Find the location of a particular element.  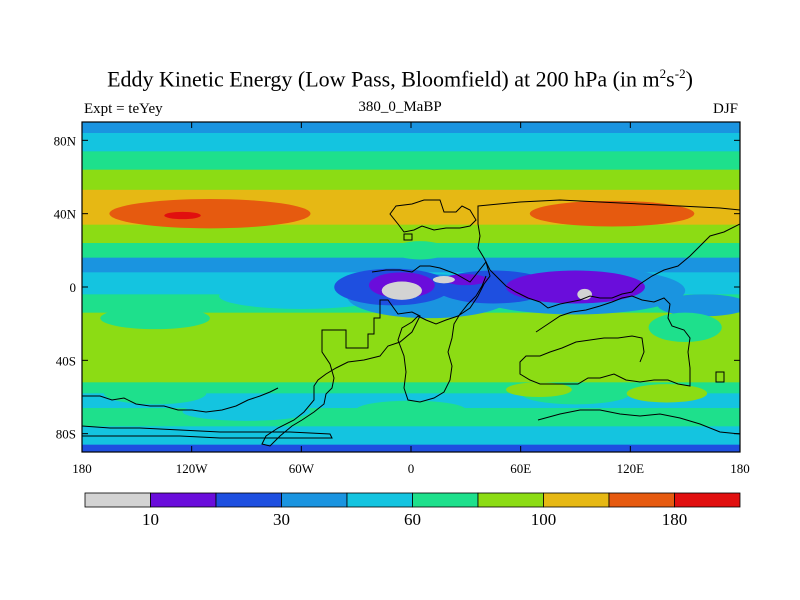

center-subtitle: 380_0_MaBP is located at coordinates (400, 107).